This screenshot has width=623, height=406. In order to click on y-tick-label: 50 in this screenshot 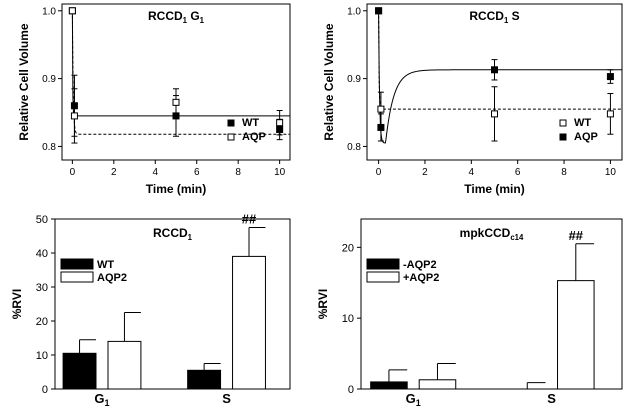, I will do `click(42, 220)`.